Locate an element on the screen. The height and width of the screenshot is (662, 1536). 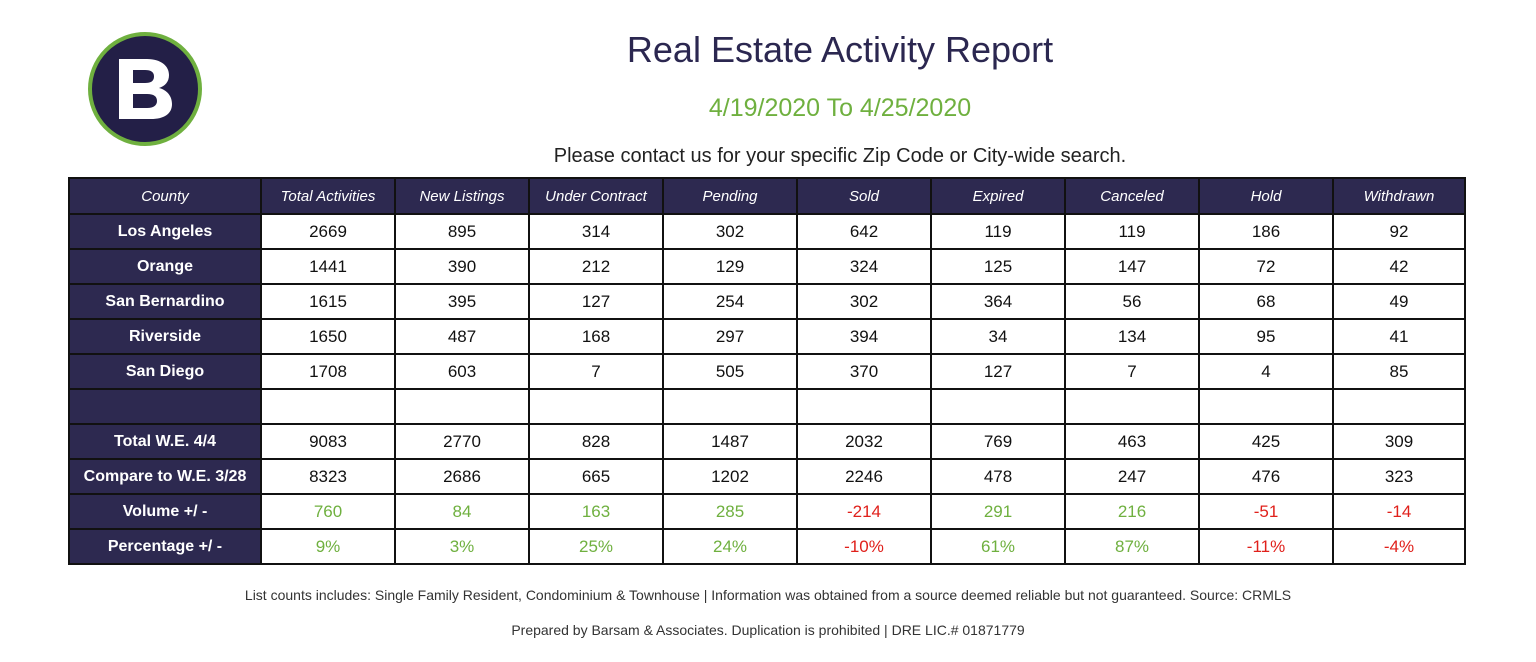
table-cell: 505 is located at coordinates (730, 371).